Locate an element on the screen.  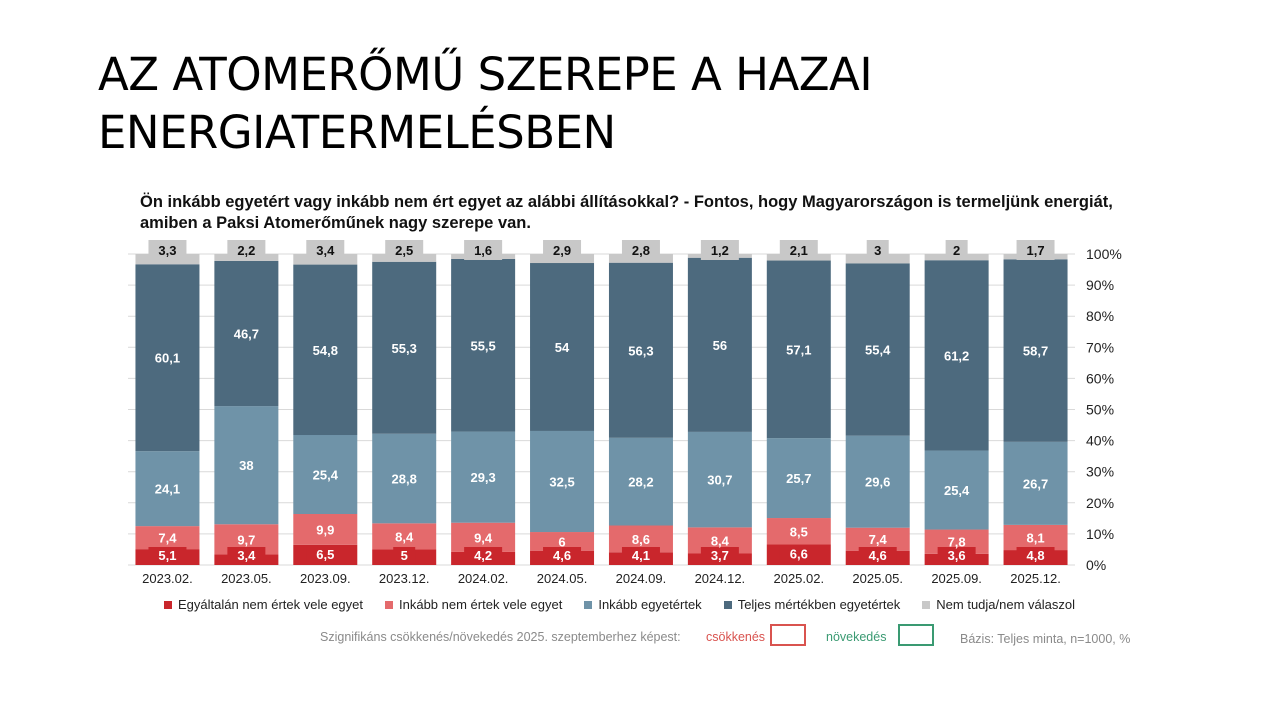
data-label: 1,7 is located at coordinates (1036, 250).